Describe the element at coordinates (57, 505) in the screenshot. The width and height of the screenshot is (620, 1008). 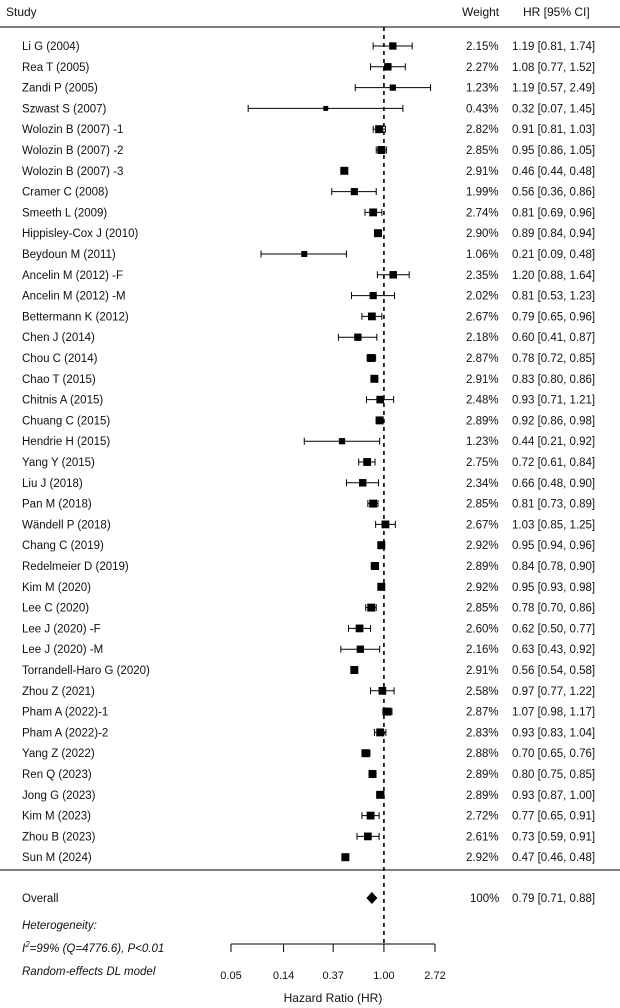
I see `study-label: Pan M (2018)` at that location.